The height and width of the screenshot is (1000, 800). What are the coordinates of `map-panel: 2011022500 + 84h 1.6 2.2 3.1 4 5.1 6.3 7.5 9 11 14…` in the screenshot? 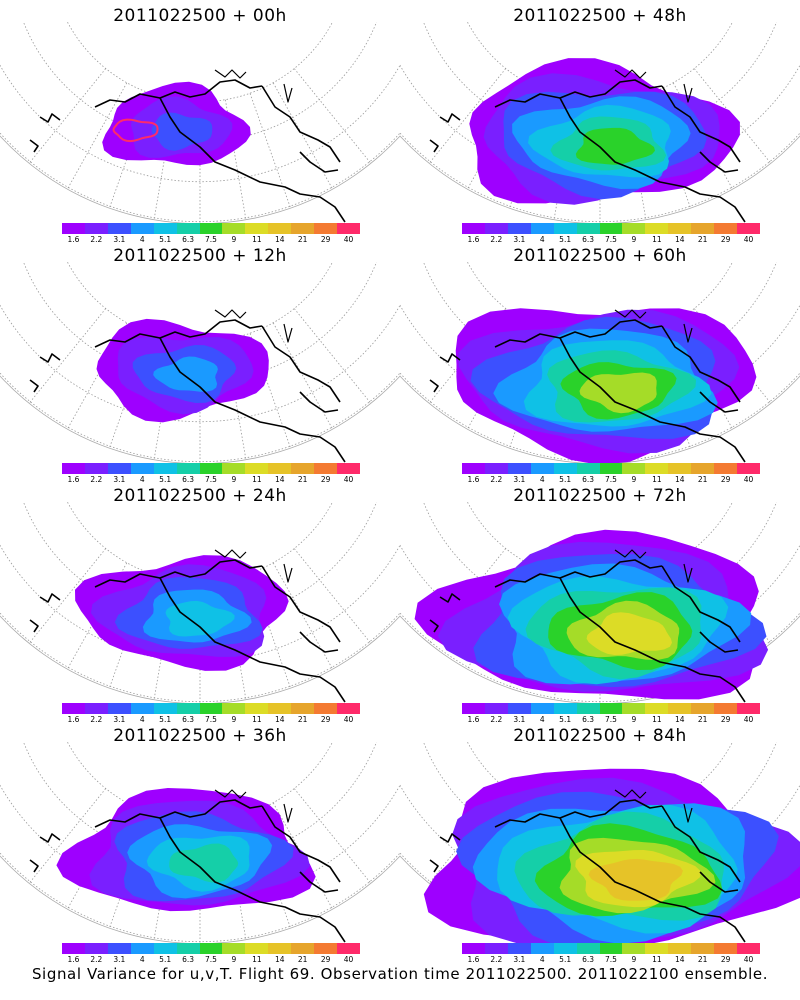 It's located at (600, 842).